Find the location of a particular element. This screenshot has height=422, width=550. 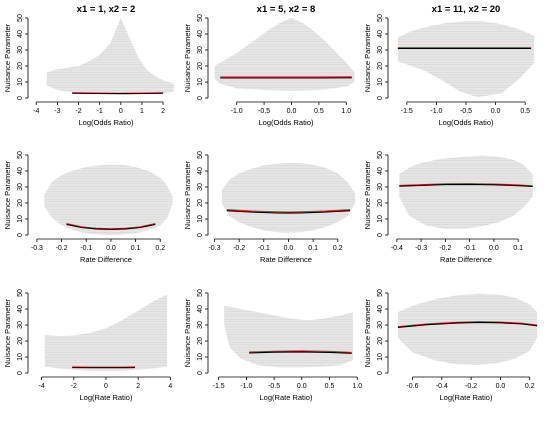

x-tick-label: 0 is located at coordinates (106, 386).